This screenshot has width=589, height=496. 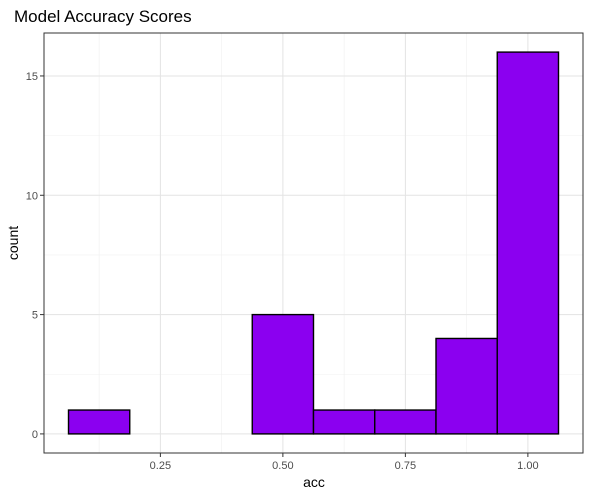 What do you see at coordinates (405, 466) in the screenshot?
I see `x-tick-label-2: 0.75` at bounding box center [405, 466].